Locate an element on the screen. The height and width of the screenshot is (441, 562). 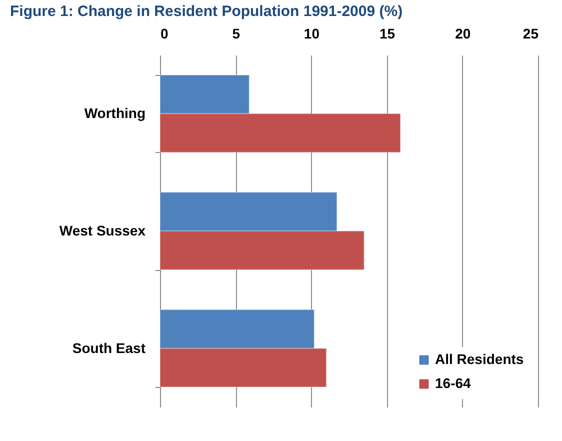
y-tick-label: Worthing is located at coordinates (115, 113).